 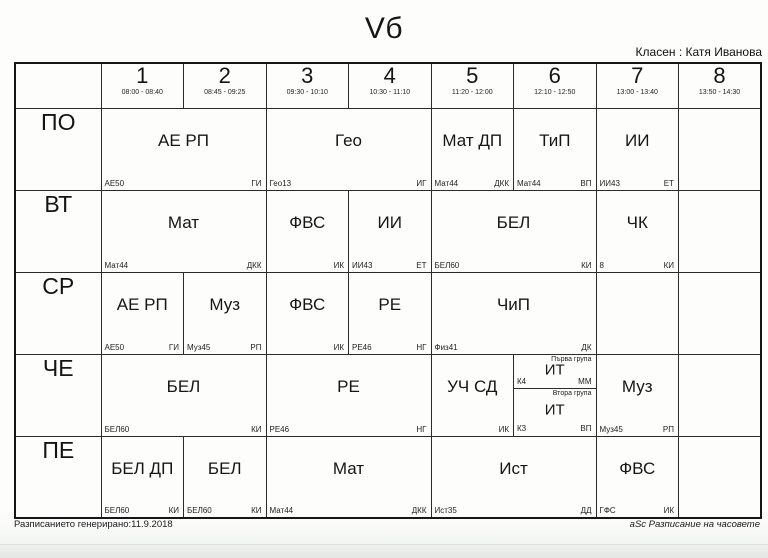 I want to click on room-label: АЕ50, so click(x=114, y=347).